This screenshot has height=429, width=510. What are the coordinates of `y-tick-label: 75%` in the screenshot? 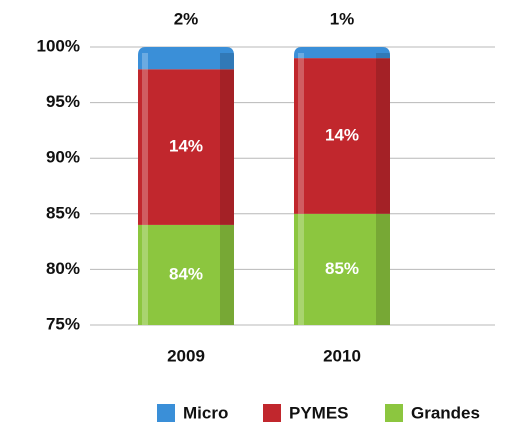 It's located at (63, 323).